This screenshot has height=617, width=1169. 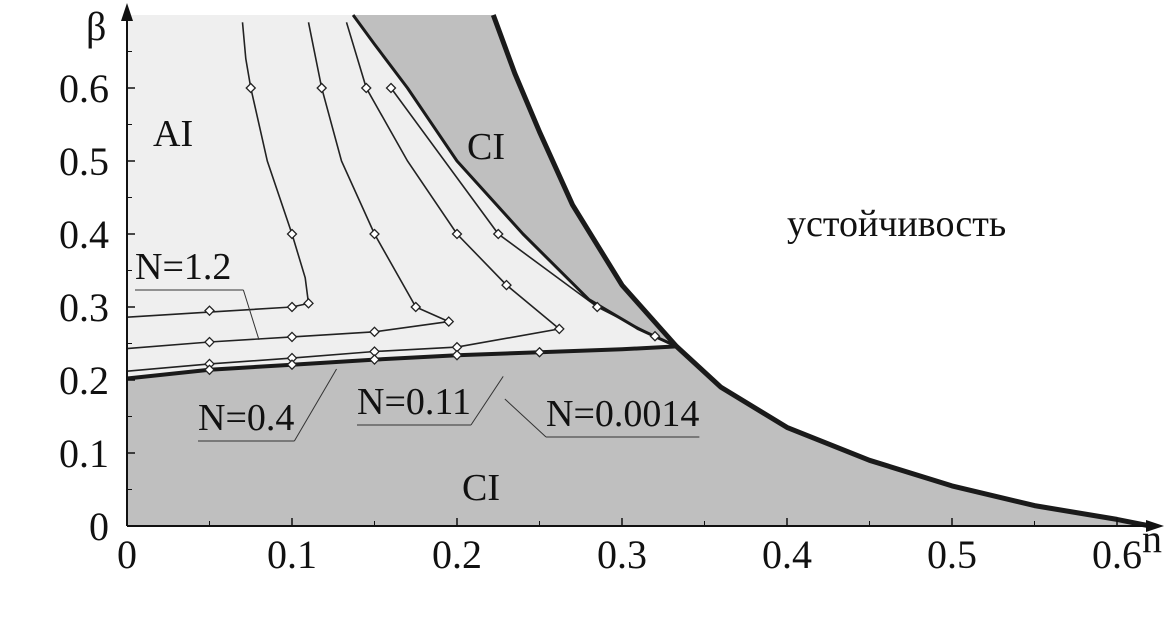 What do you see at coordinates (96, 26) in the screenshot?
I see `y-axis-label: β` at bounding box center [96, 26].